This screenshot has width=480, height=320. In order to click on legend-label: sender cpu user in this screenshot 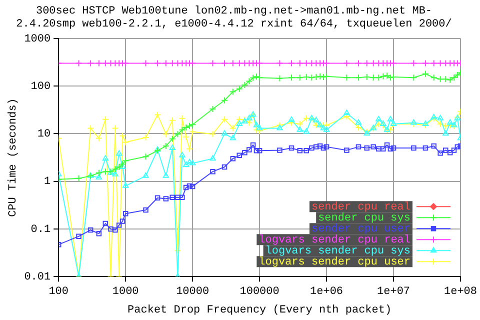, I will do `click(360, 230)`.